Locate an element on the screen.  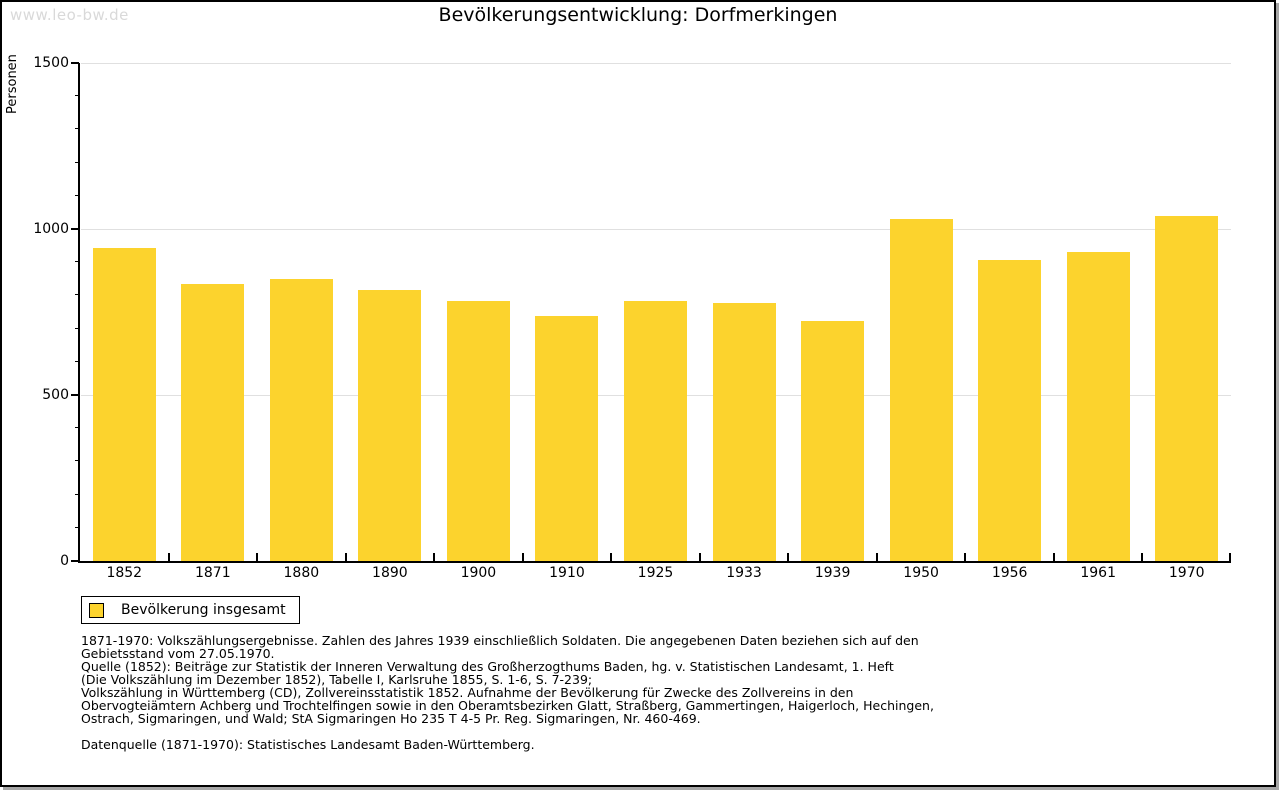
x-axis-label: 1925 is located at coordinates (655, 573).